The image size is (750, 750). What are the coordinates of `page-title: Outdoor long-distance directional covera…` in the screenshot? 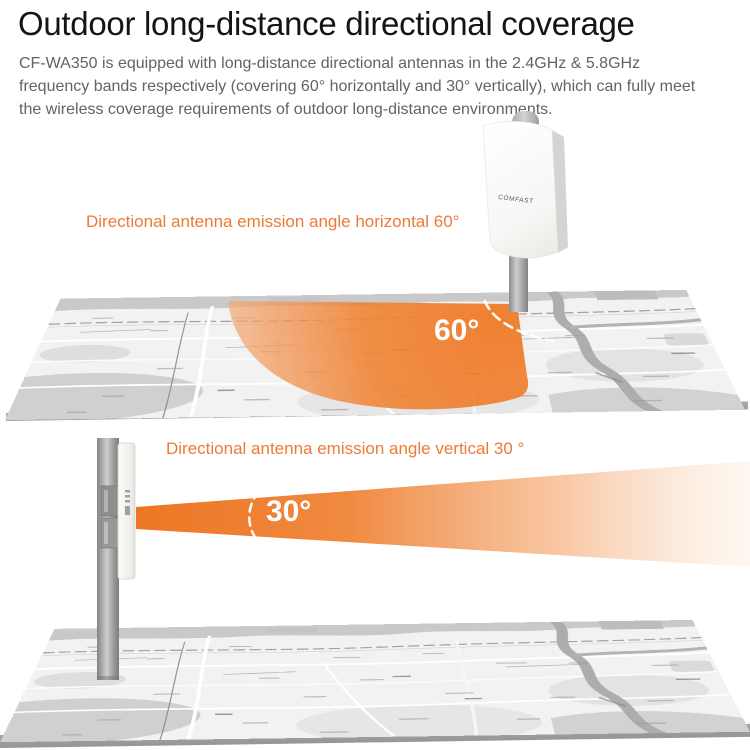 It's located at (326, 23).